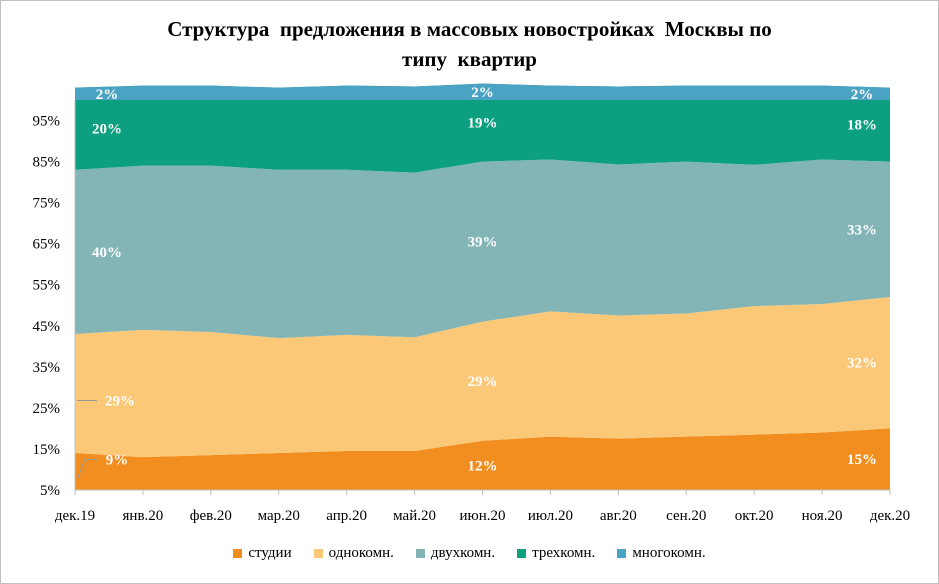  I want to click on x-tick-label: дек.20, so click(890, 516).